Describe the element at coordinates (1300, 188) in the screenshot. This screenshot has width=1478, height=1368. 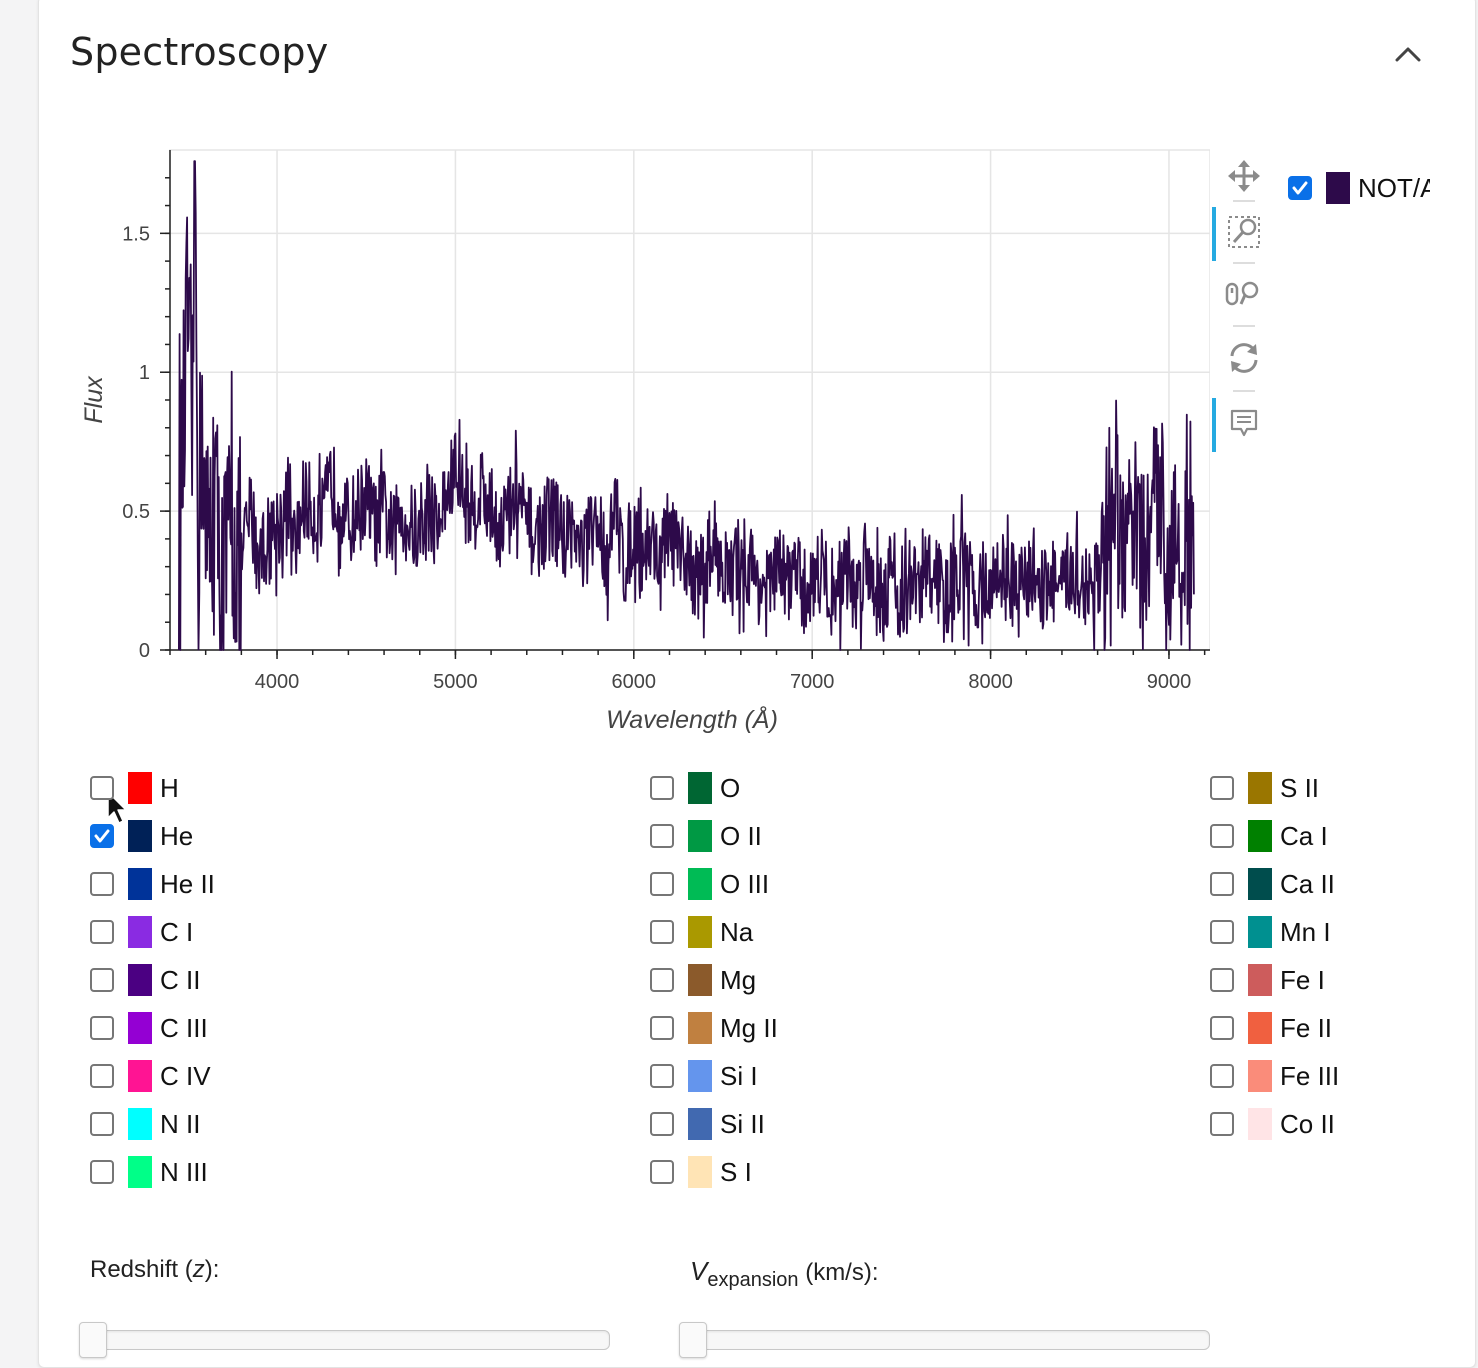
I see `legend-checkbox` at that location.